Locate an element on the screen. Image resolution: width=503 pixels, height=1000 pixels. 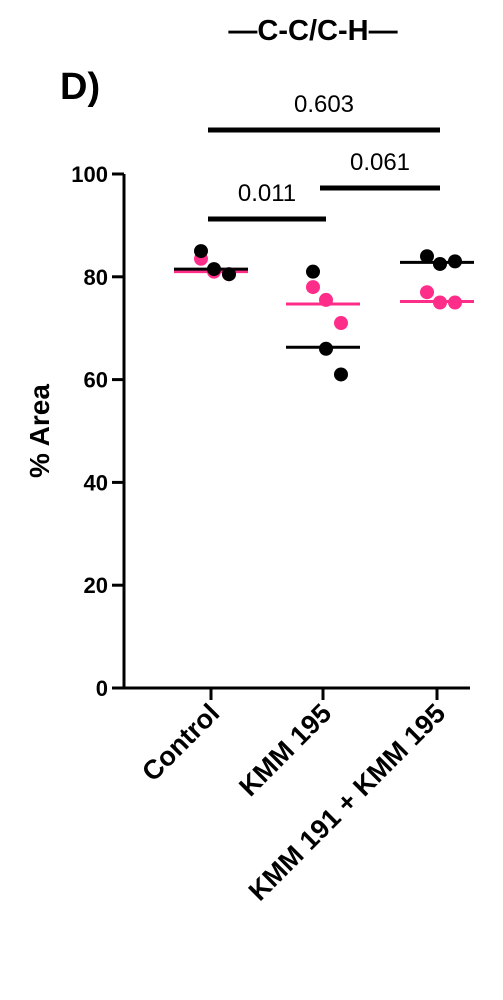
chart-title: —C-C/C-H— is located at coordinates (312, 31).